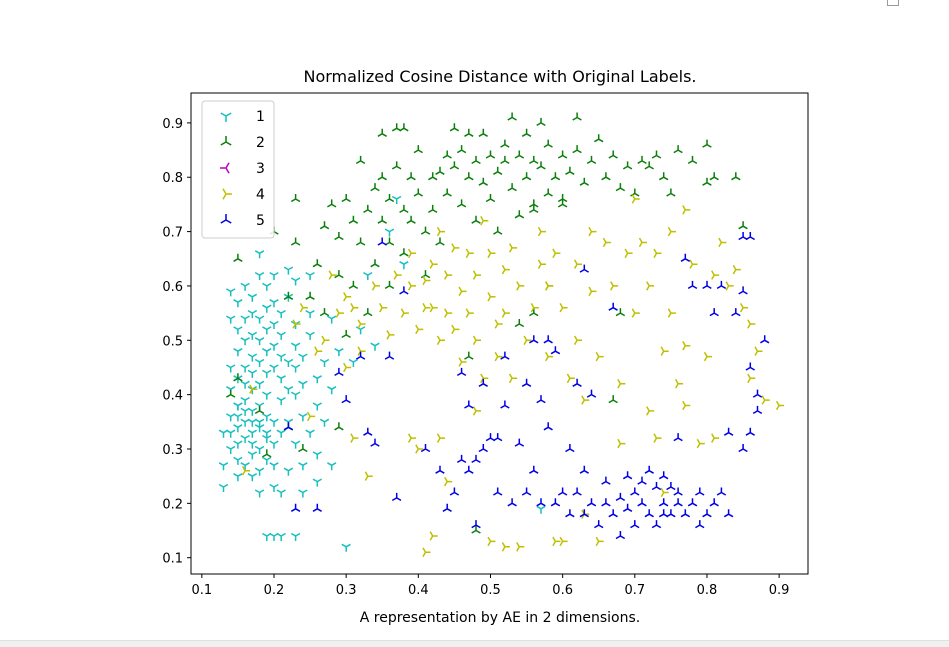  What do you see at coordinates (172, 124) in the screenshot?
I see `y-tick-label: 0.9` at bounding box center [172, 124].